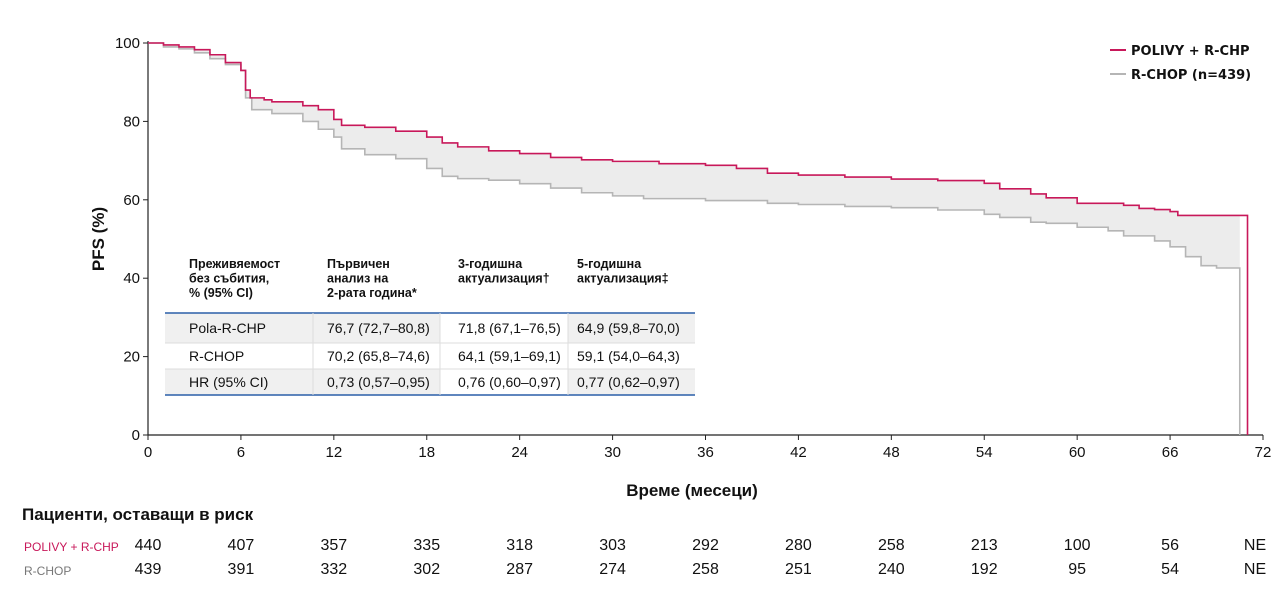 This screenshot has height=608, width=1280. I want to click on risk-value: 240, so click(891, 569).